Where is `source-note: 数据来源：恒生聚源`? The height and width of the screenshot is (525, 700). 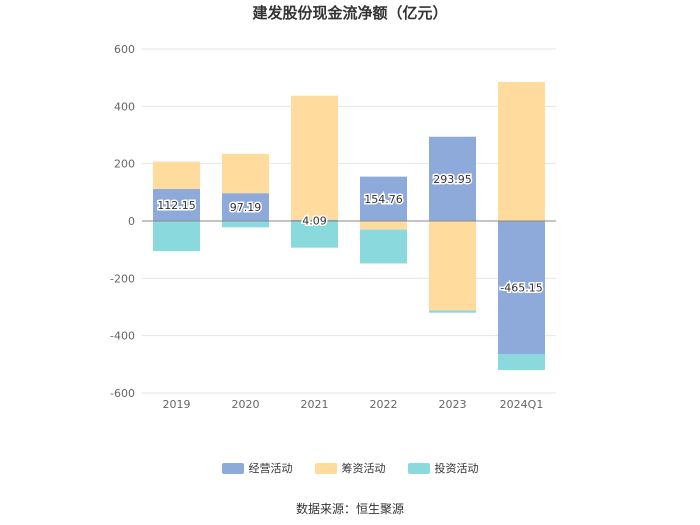
source-note: 数据来源：恒生聚源 is located at coordinates (349, 509).